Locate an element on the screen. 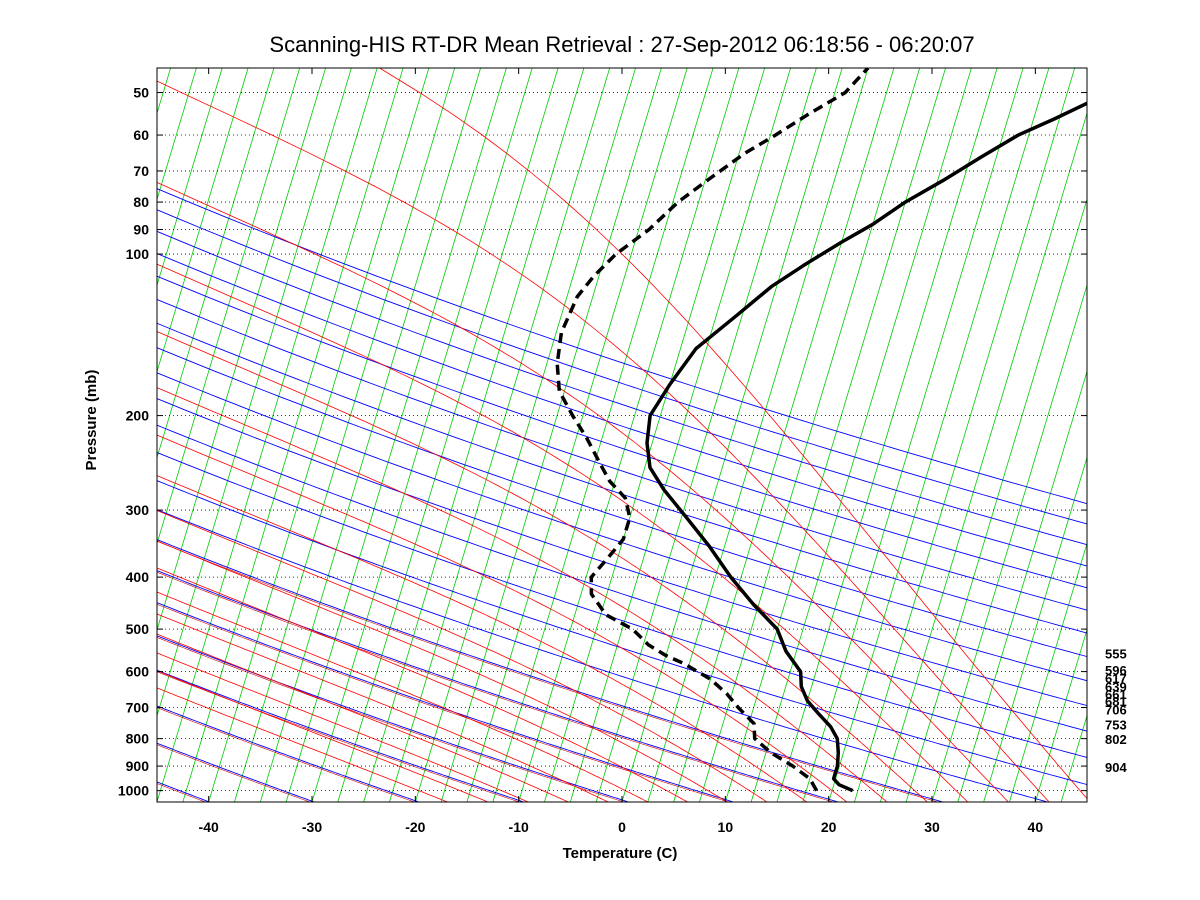 The image size is (1200, 900). y-tick-label: 100 is located at coordinates (138, 254).